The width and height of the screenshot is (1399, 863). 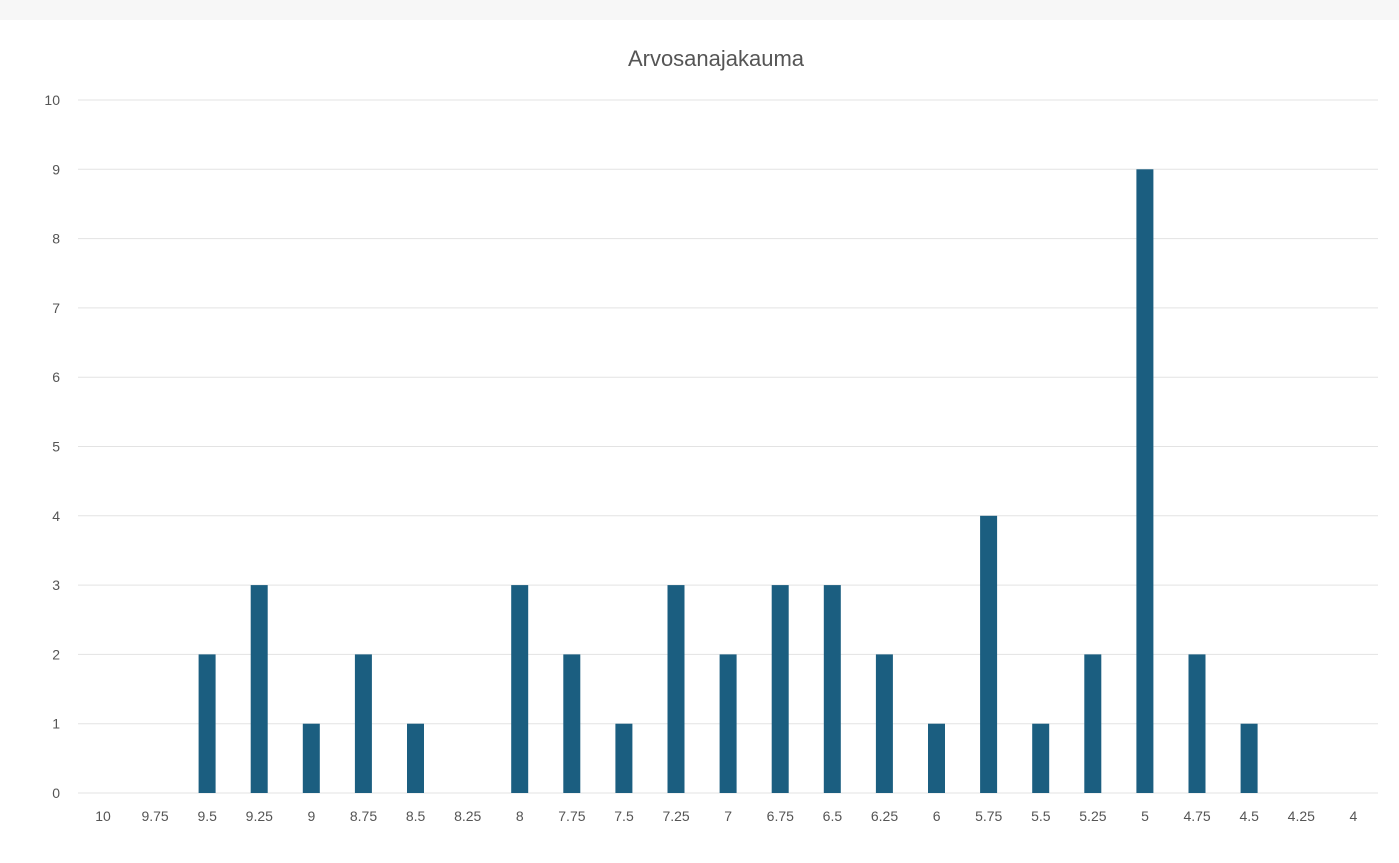 What do you see at coordinates (699, 10) in the screenshot?
I see `window-top-strip` at bounding box center [699, 10].